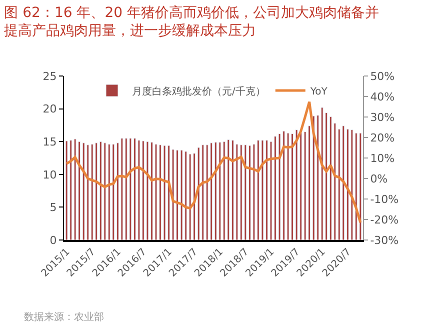  Describe the element at coordinates (199, 91) in the screenshot. I see `legend-label: 月度白条鸡批发价（元/千克）` at that location.